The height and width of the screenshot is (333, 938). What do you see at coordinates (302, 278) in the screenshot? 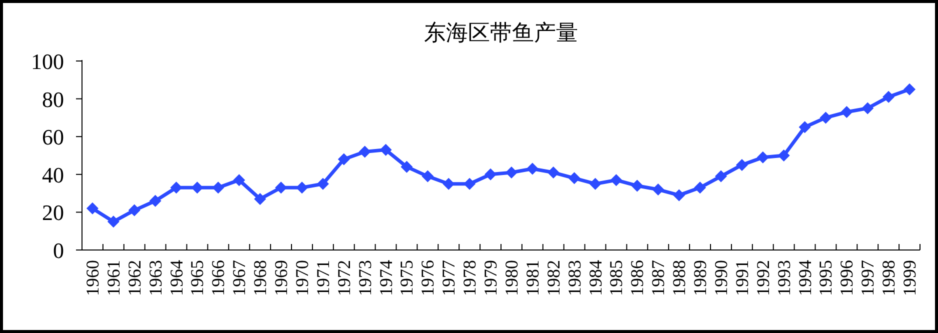
I see `x-tick-label: 1970` at bounding box center [302, 278].